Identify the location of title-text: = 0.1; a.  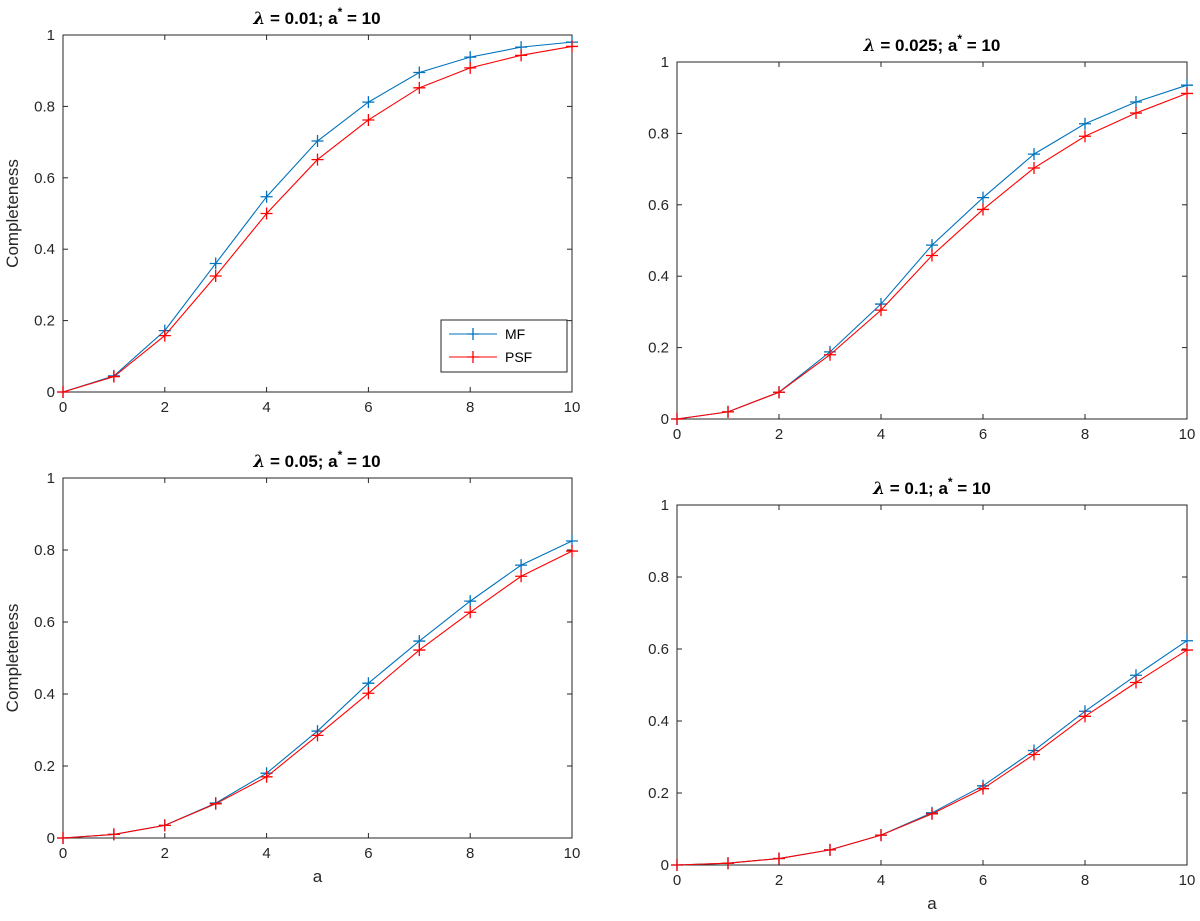
(916, 488).